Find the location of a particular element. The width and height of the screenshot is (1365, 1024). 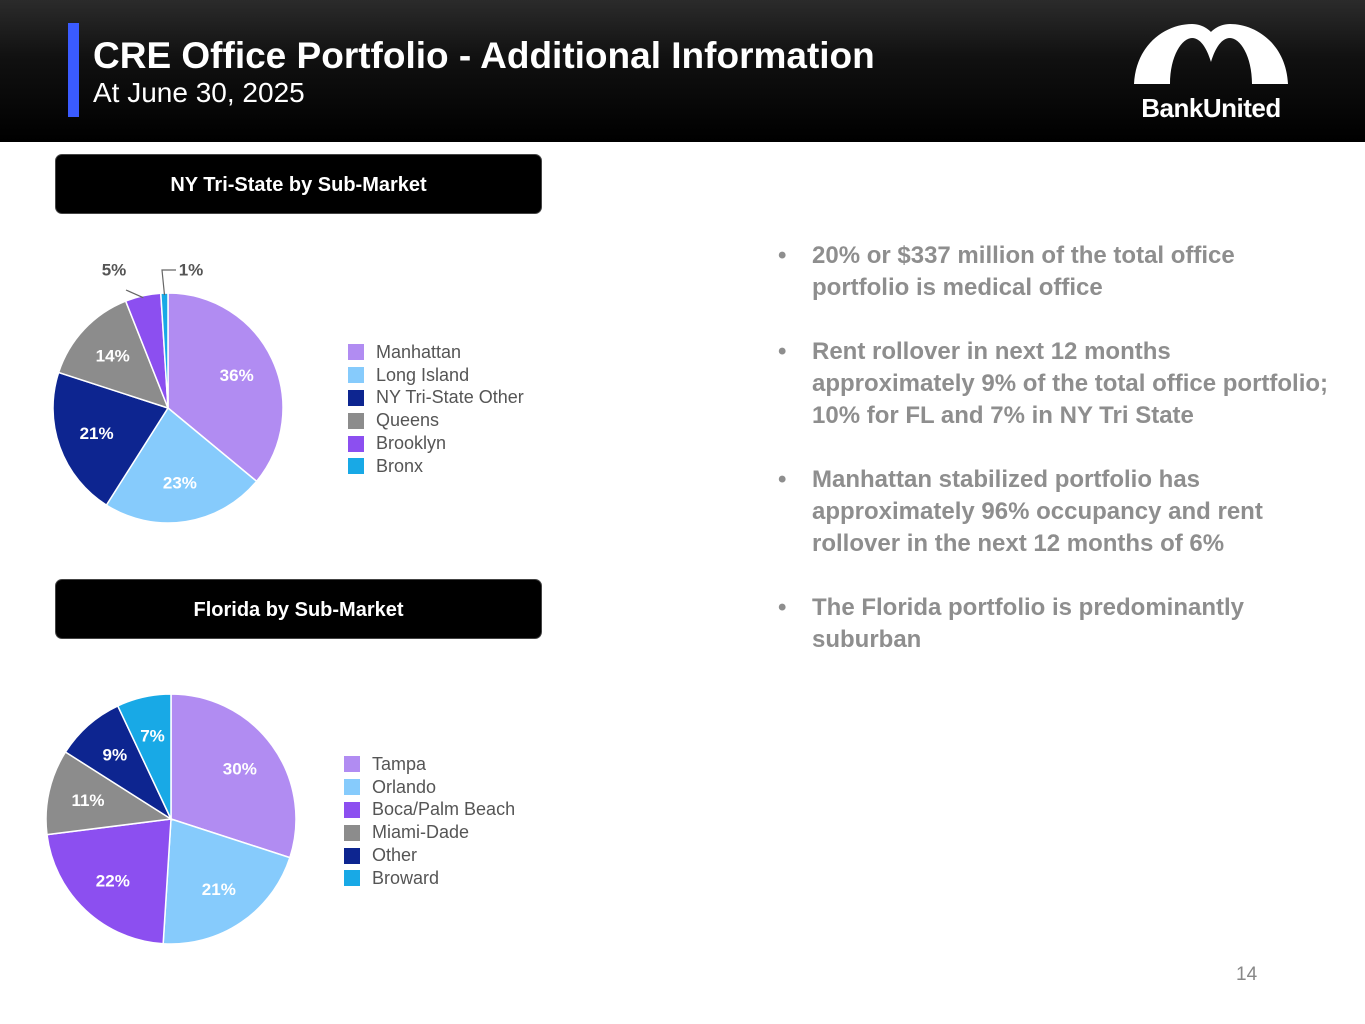

legend-item-long-island: Long Island is located at coordinates (436, 375).